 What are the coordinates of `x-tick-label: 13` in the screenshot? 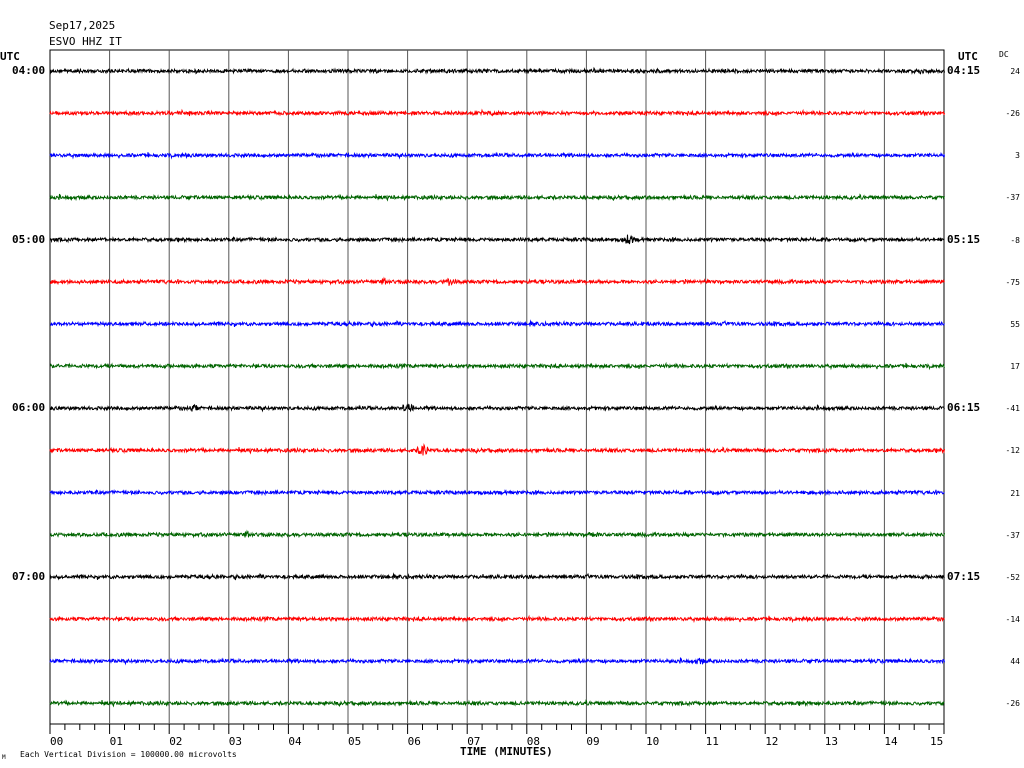 It's located at (831, 741).